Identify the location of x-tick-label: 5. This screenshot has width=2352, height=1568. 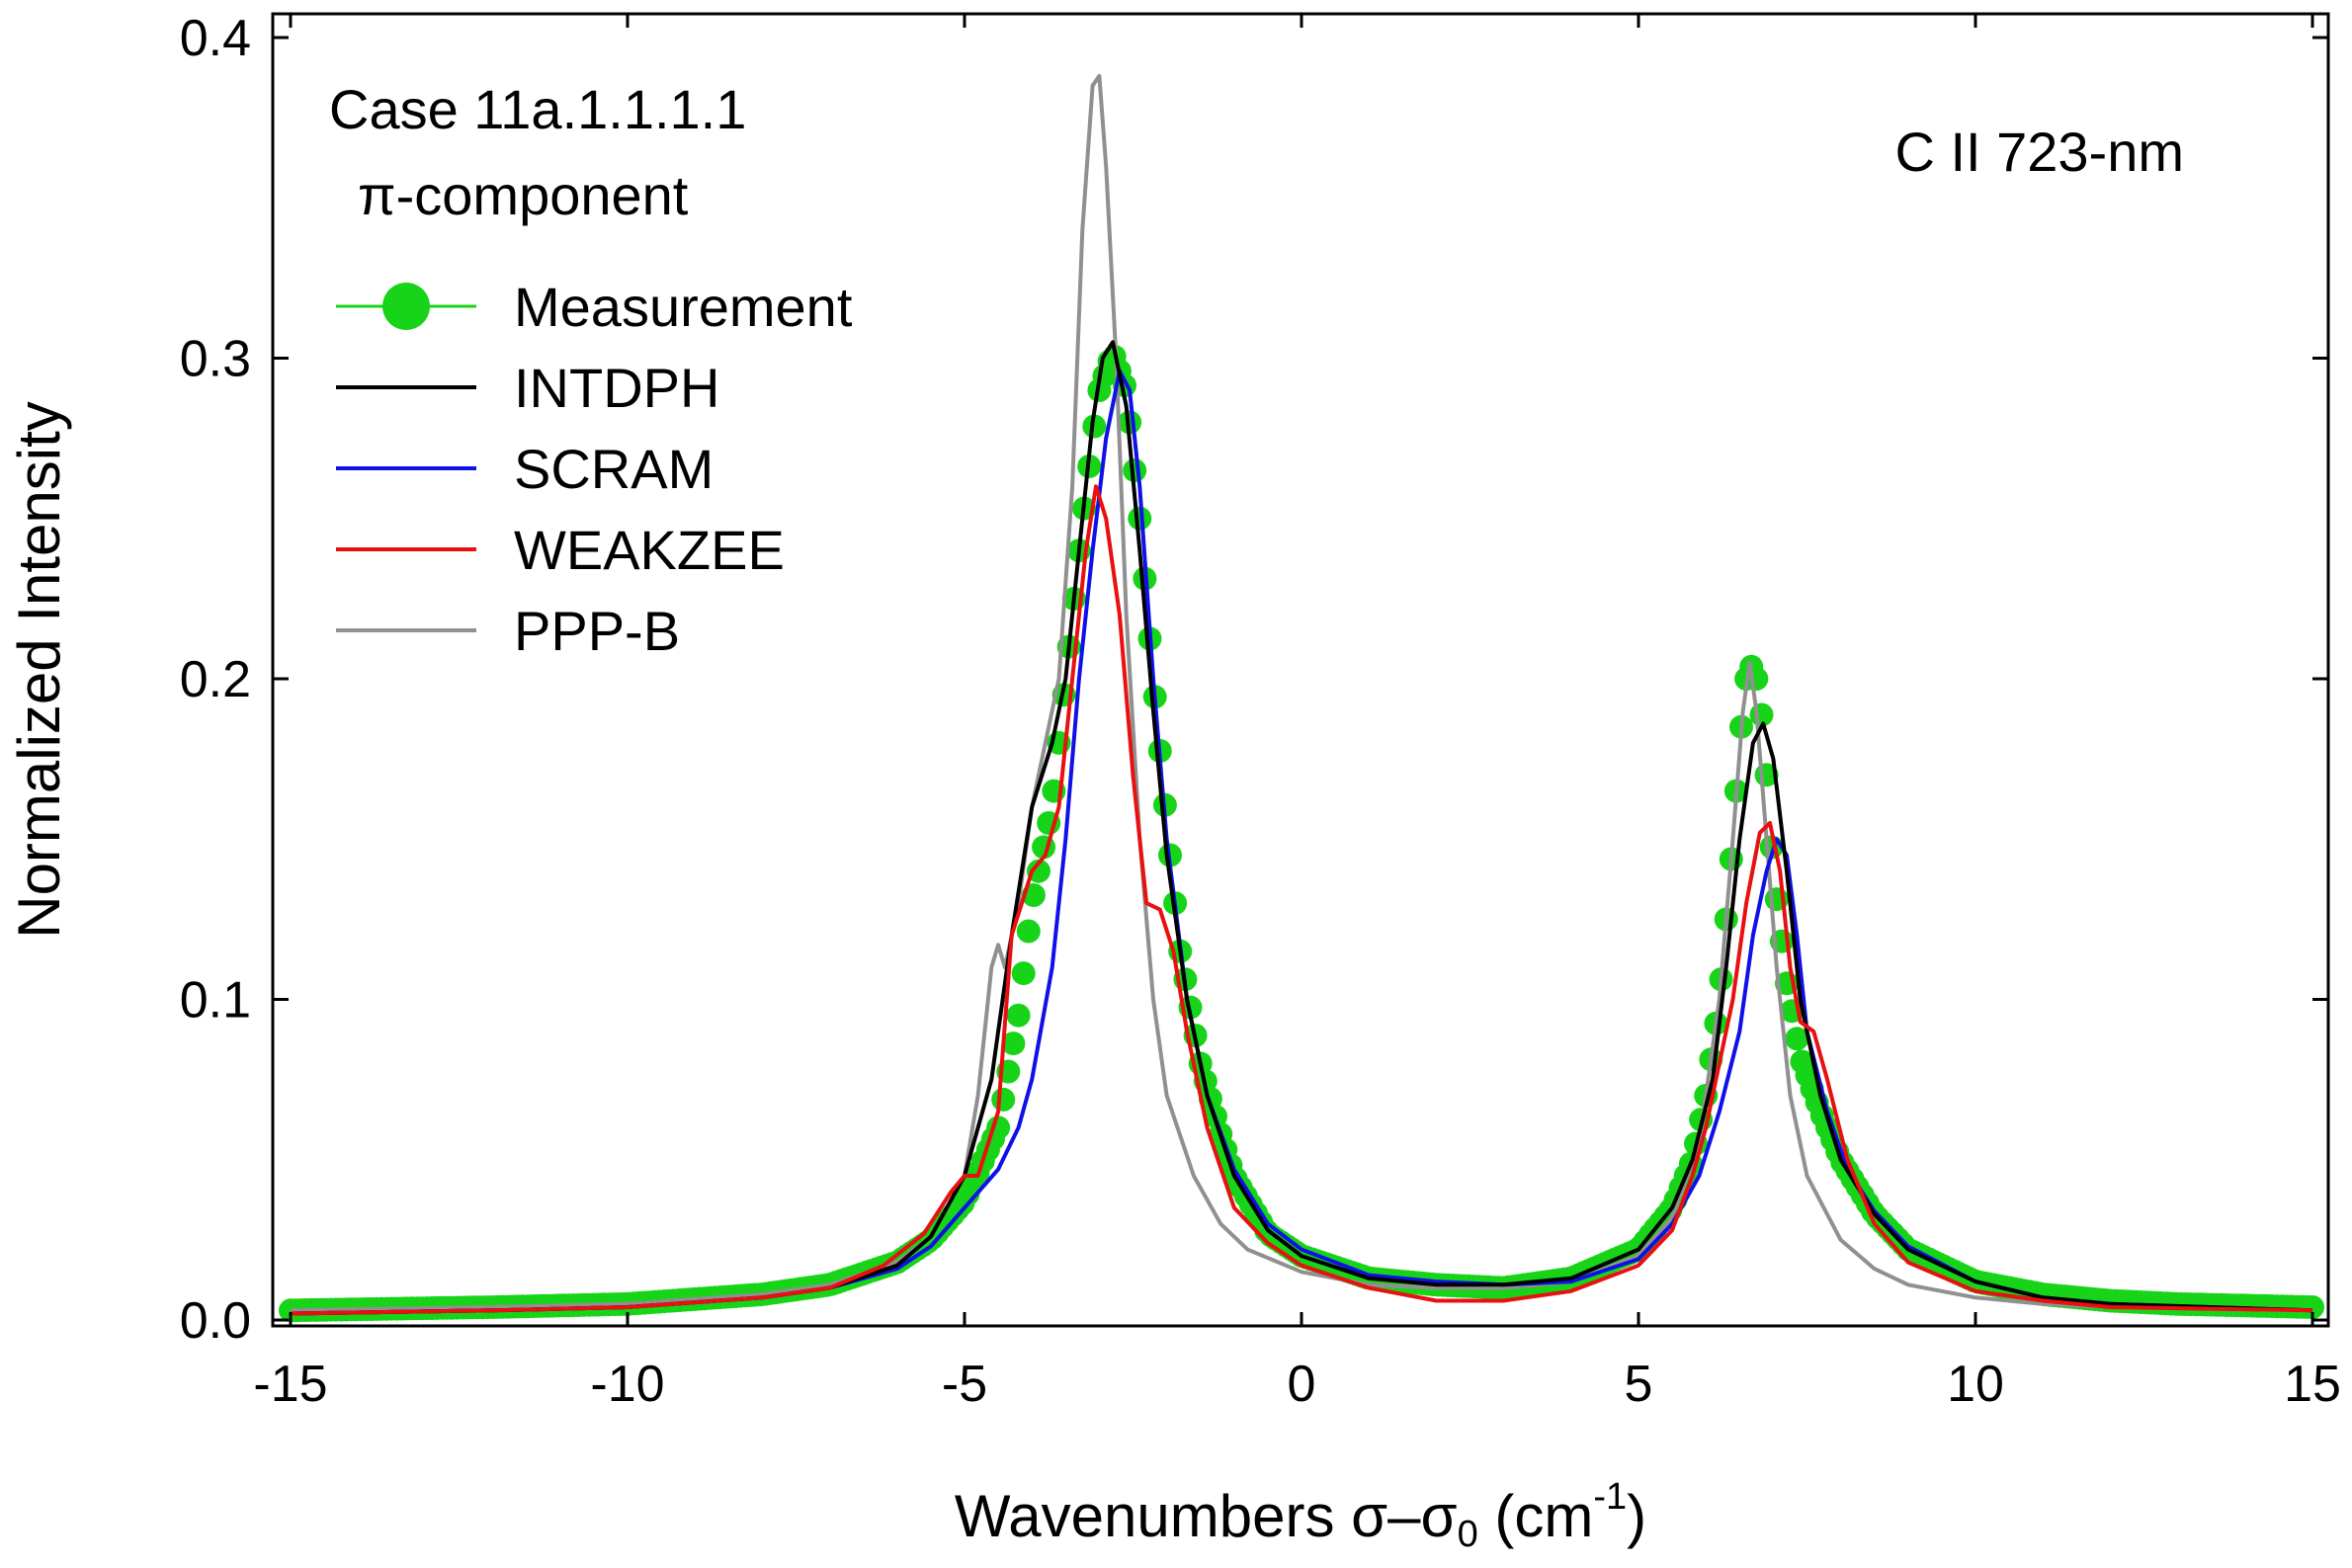
(1639, 1384).